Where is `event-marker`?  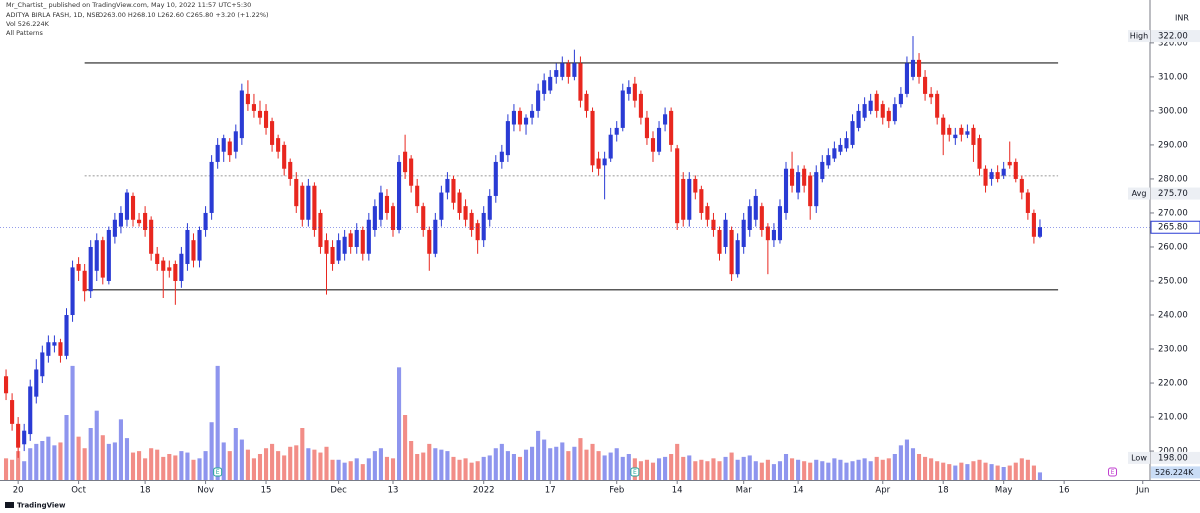 event-marker is located at coordinates (218, 472).